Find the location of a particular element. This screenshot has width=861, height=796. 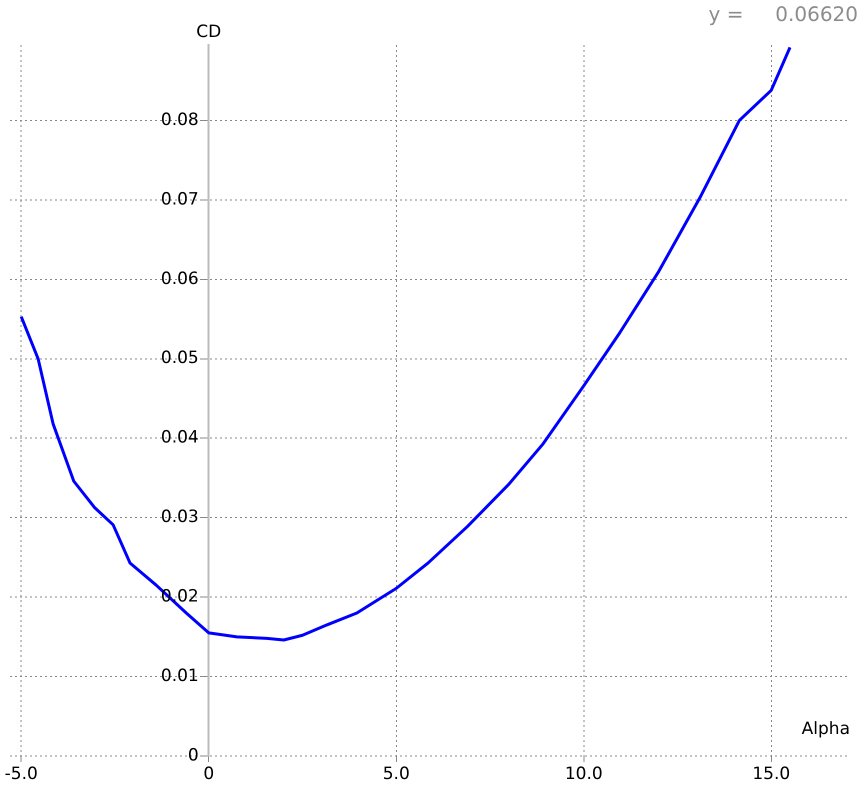

y-tick-label: 0.06 is located at coordinates (179, 278).